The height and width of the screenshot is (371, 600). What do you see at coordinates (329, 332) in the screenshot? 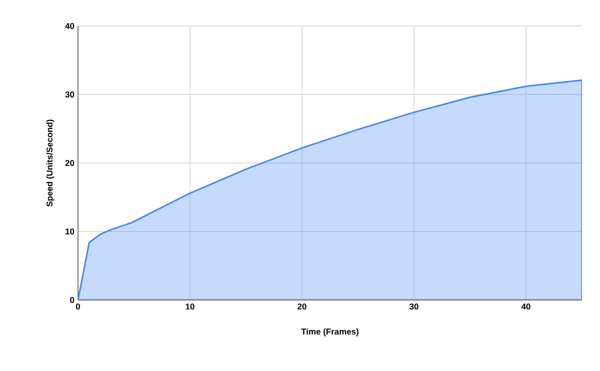
I see `x-axis-title: Time (Frames)` at bounding box center [329, 332].